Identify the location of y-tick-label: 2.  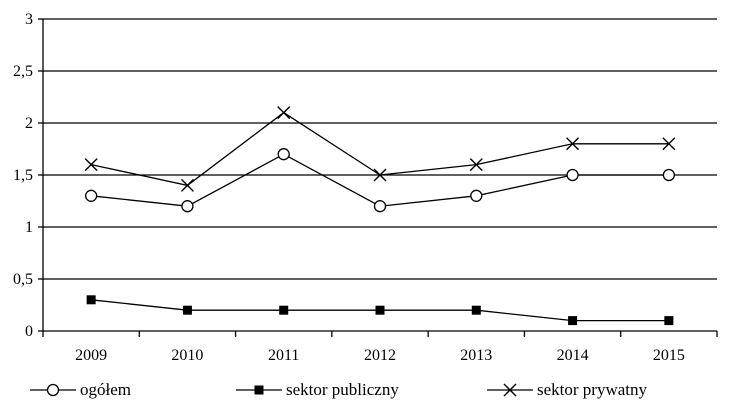
(29, 123).